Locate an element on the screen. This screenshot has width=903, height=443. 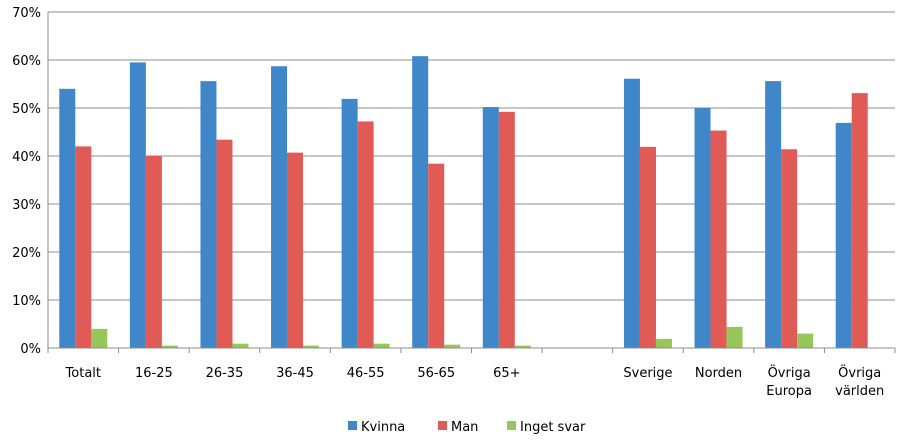
x-tick-label-line: 16-25 is located at coordinates (154, 373).